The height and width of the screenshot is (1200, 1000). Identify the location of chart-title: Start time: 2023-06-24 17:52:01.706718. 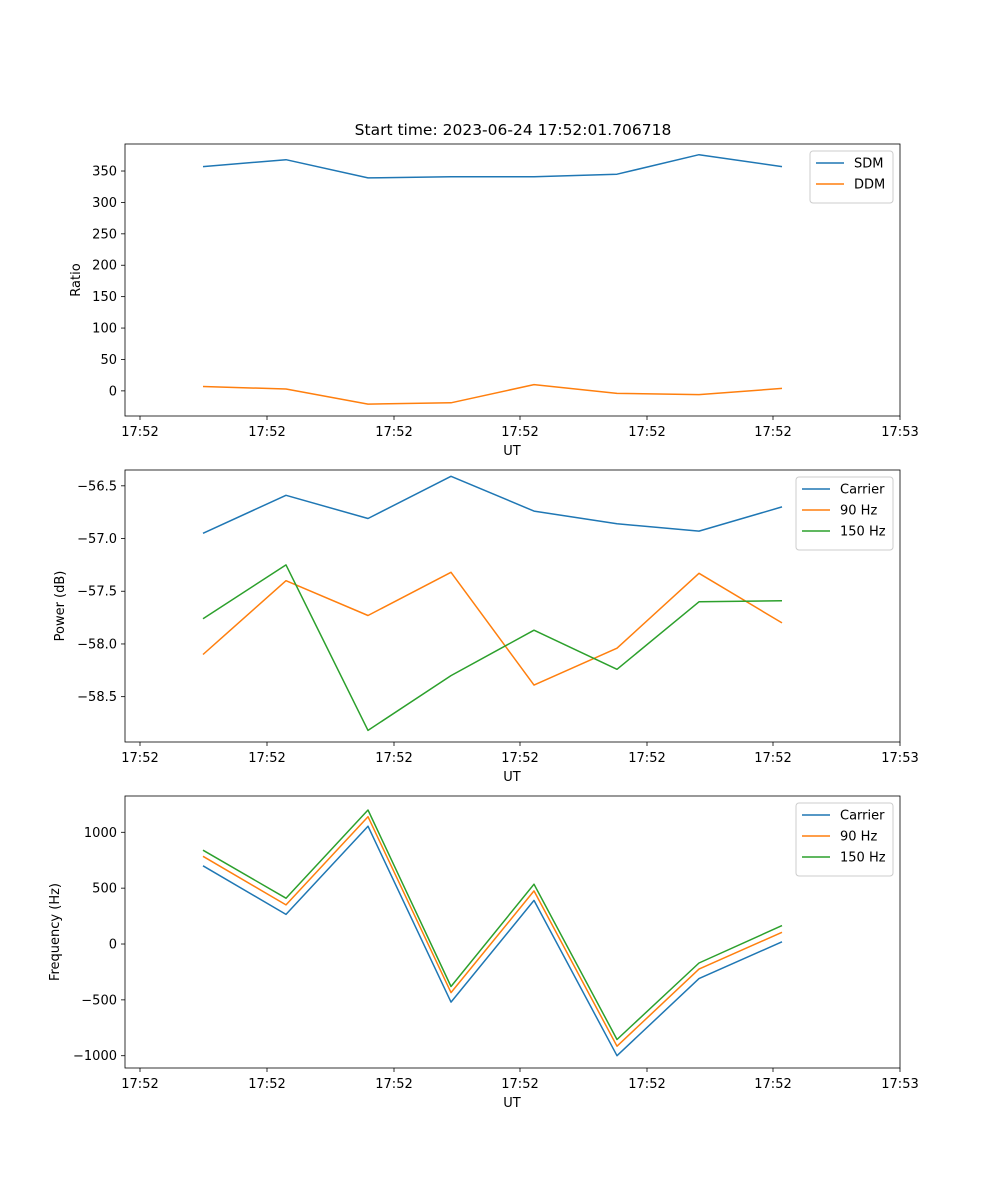
(513, 130).